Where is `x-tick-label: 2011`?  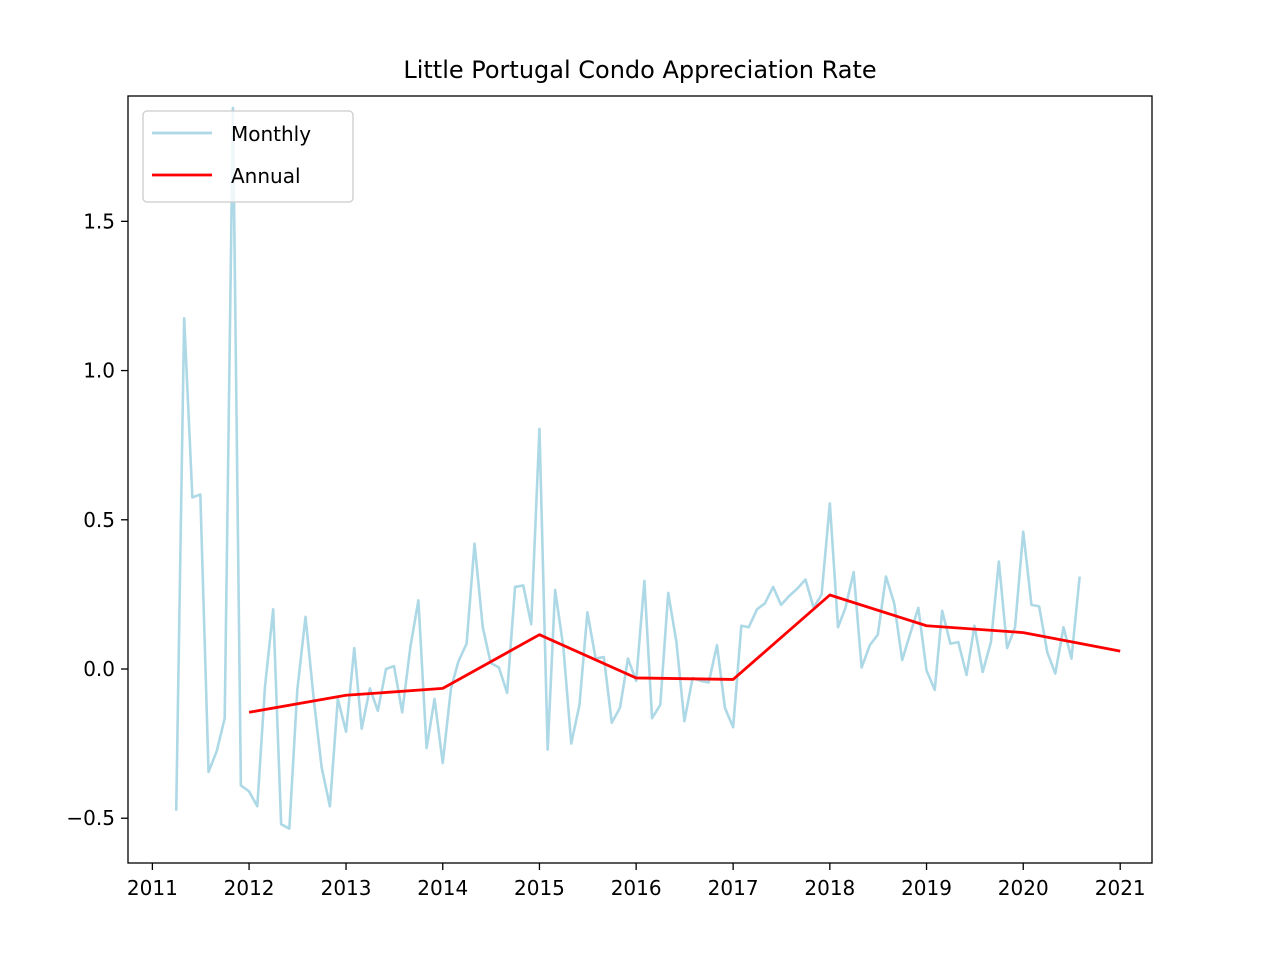
x-tick-label: 2011 is located at coordinates (152, 888).